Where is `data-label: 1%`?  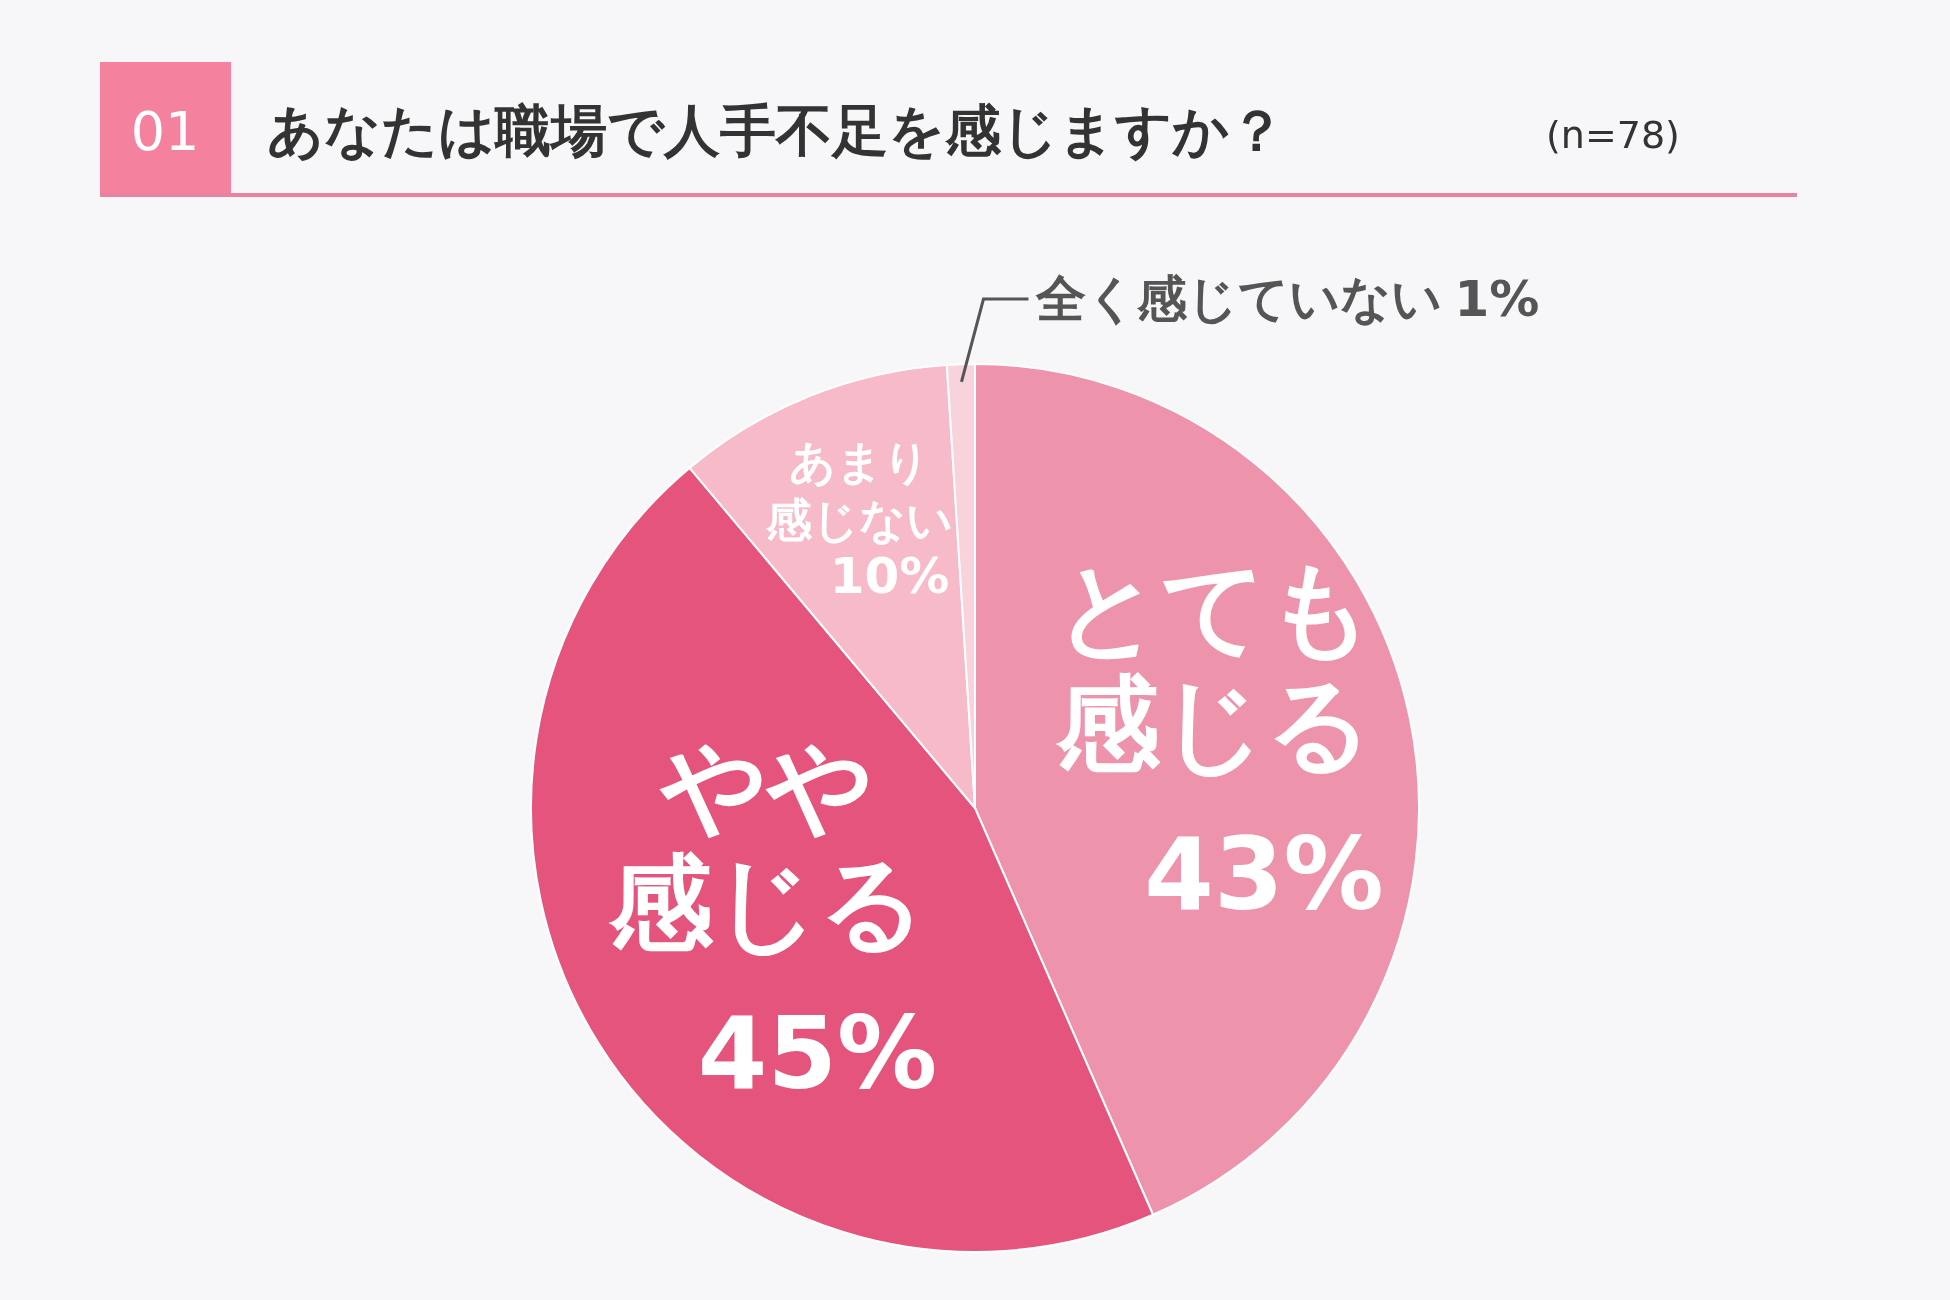 data-label: 1% is located at coordinates (1497, 299).